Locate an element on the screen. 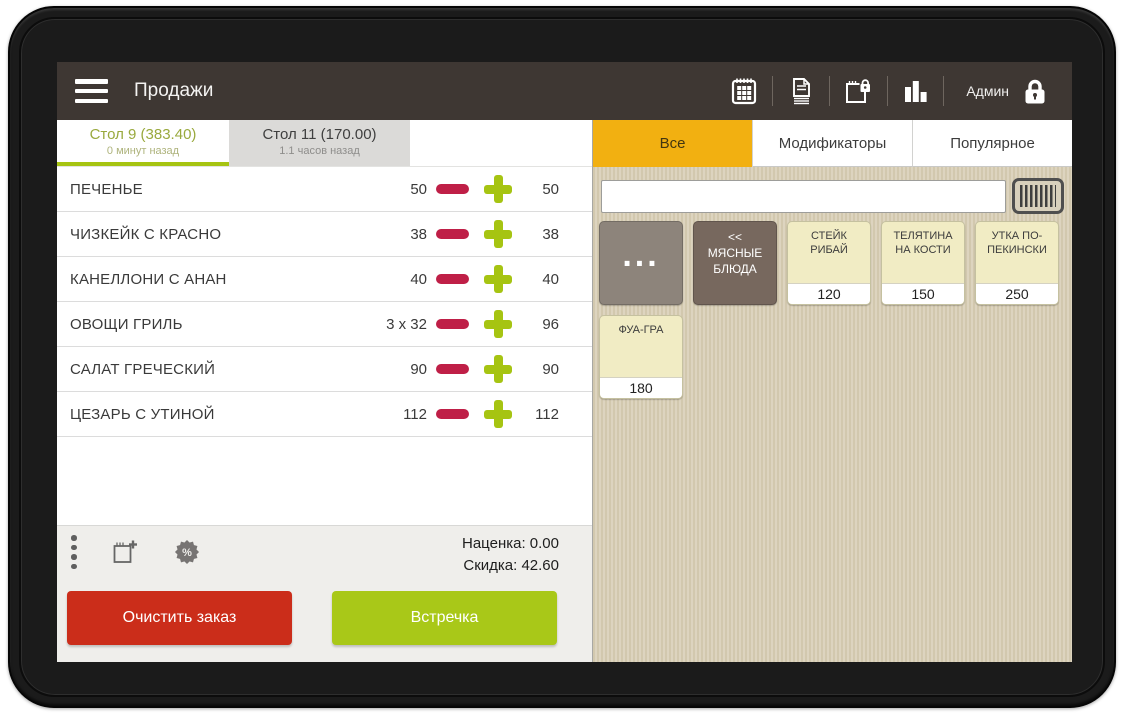  item-name: ПЕЧЕНЬЕ is located at coordinates (106, 189).